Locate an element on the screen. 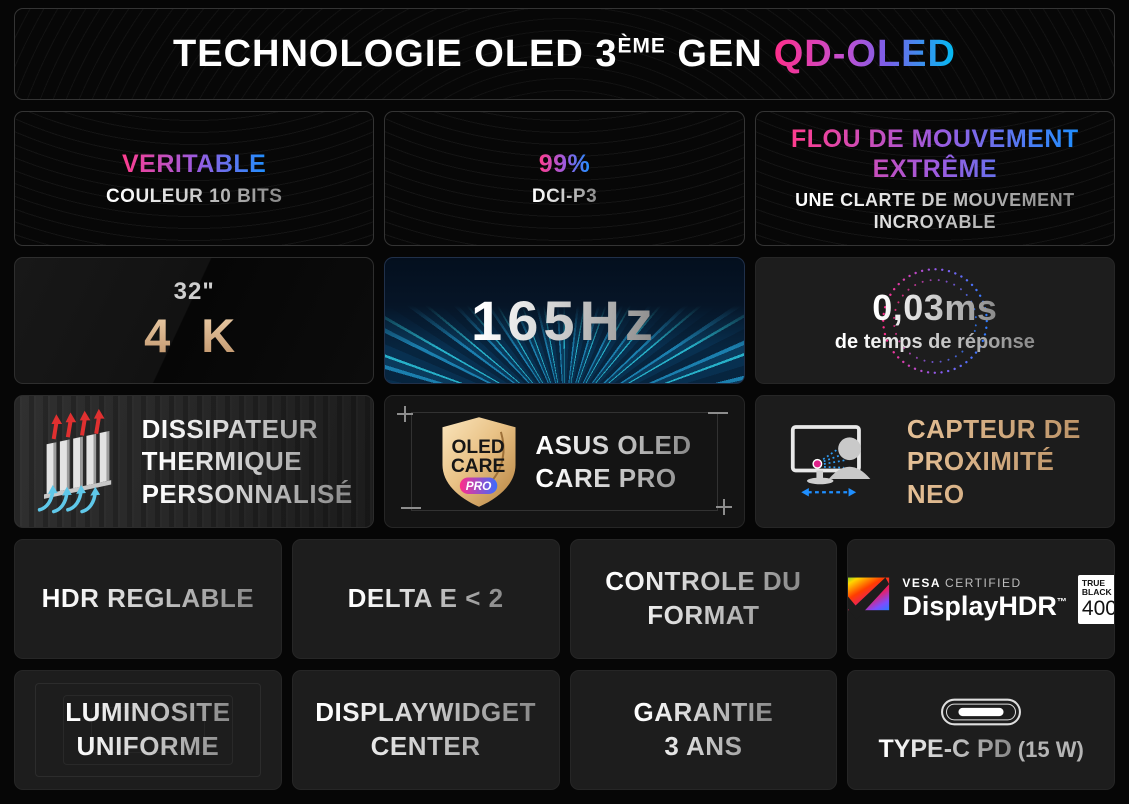 The width and height of the screenshot is (1129, 804). tile-10bit-title: VERITABLE is located at coordinates (194, 163).